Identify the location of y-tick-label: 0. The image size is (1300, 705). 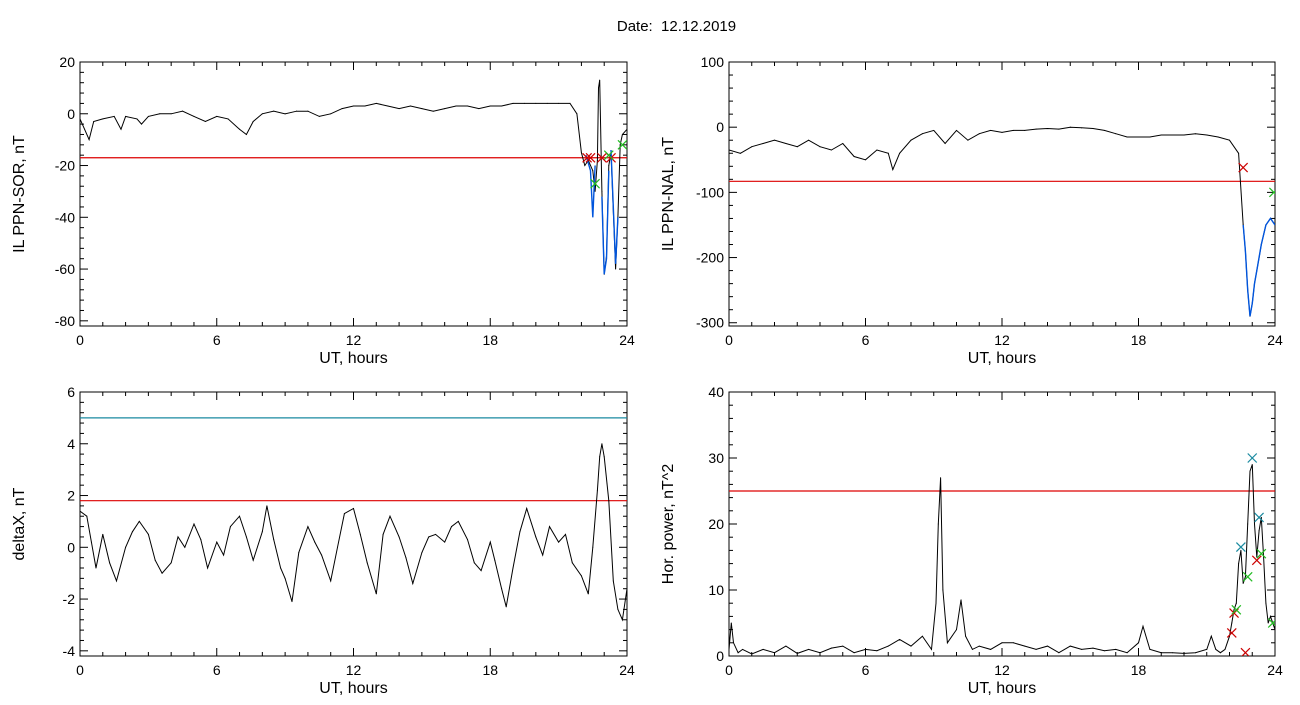
(71, 547).